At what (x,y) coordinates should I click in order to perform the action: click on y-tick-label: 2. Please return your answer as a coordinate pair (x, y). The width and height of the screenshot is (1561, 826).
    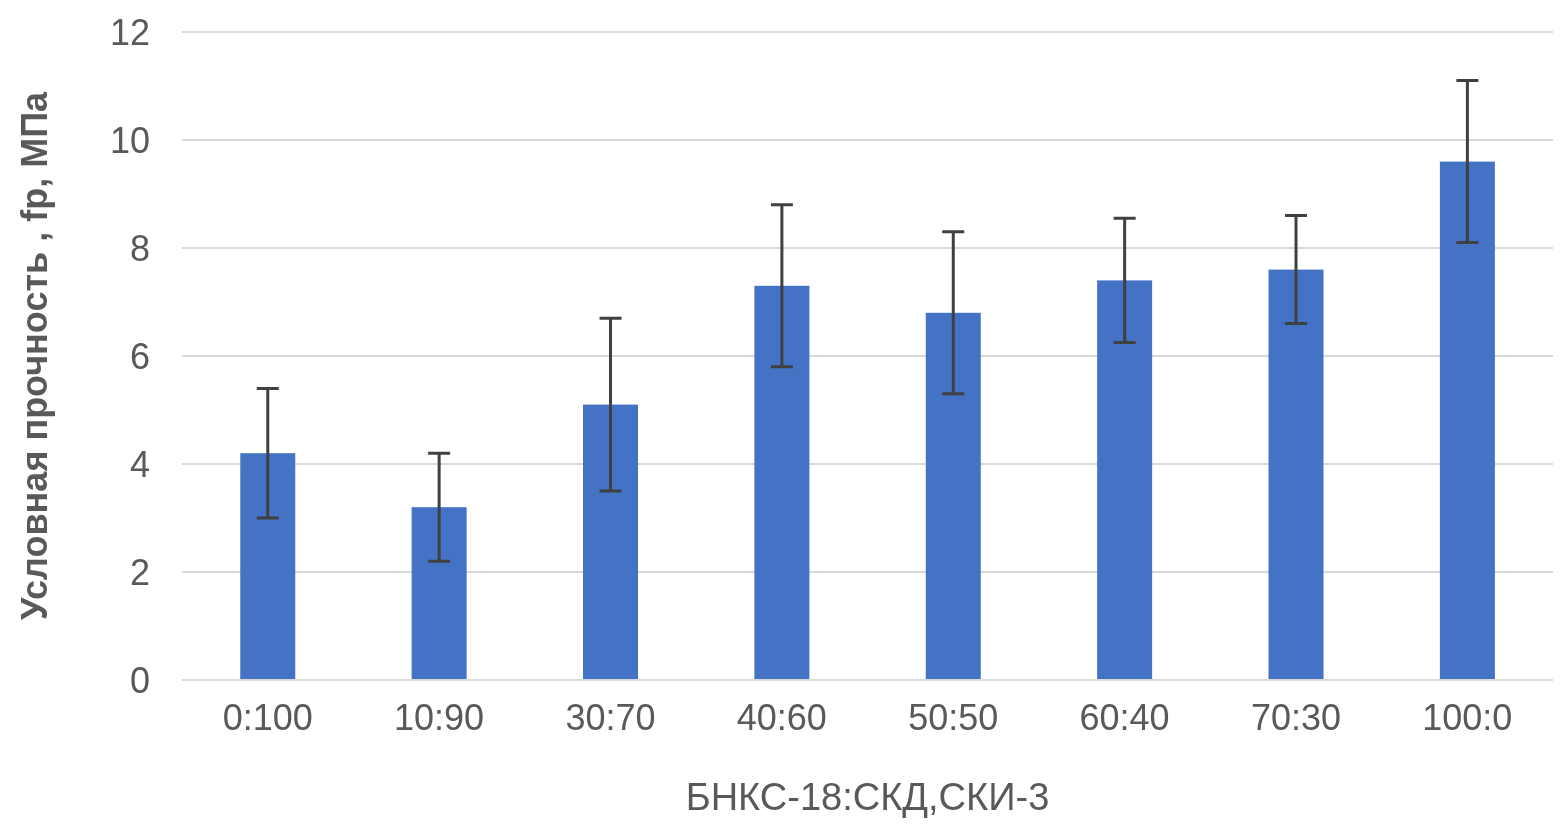
    Looking at the image, I should click on (139, 572).